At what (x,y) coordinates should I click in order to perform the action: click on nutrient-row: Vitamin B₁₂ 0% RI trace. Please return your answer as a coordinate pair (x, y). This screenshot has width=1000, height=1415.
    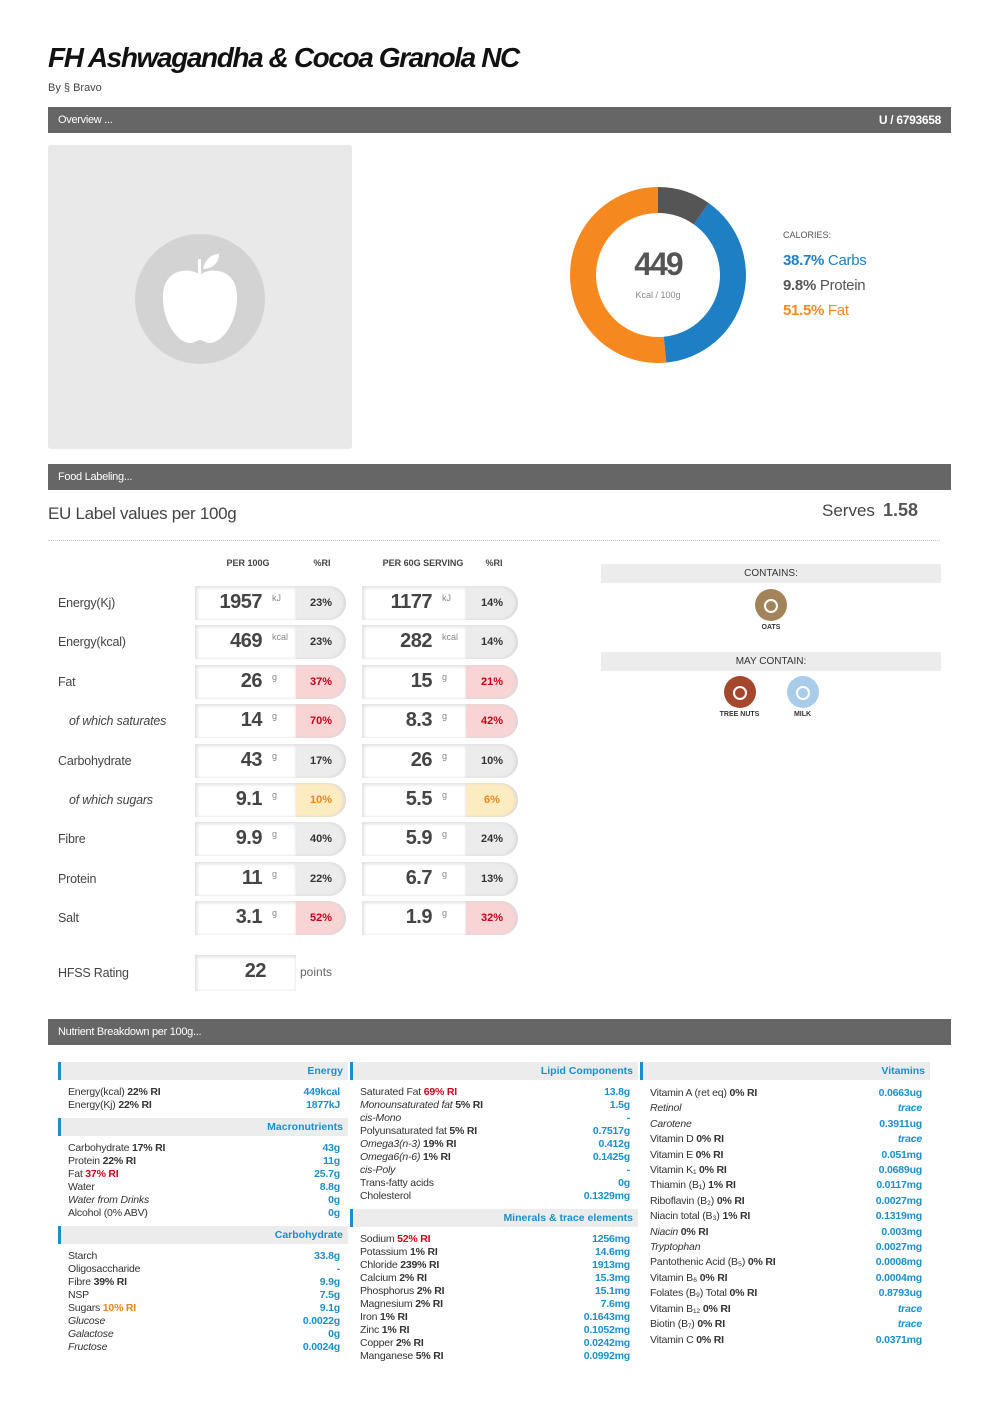
    Looking at the image, I should click on (785, 1309).